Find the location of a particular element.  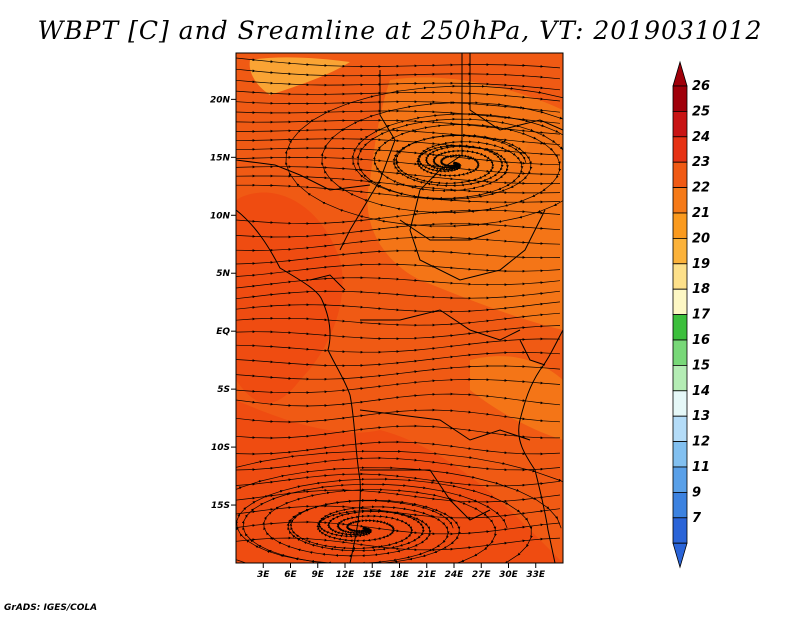

colorbar-boxes is located at coordinates (680, 314).